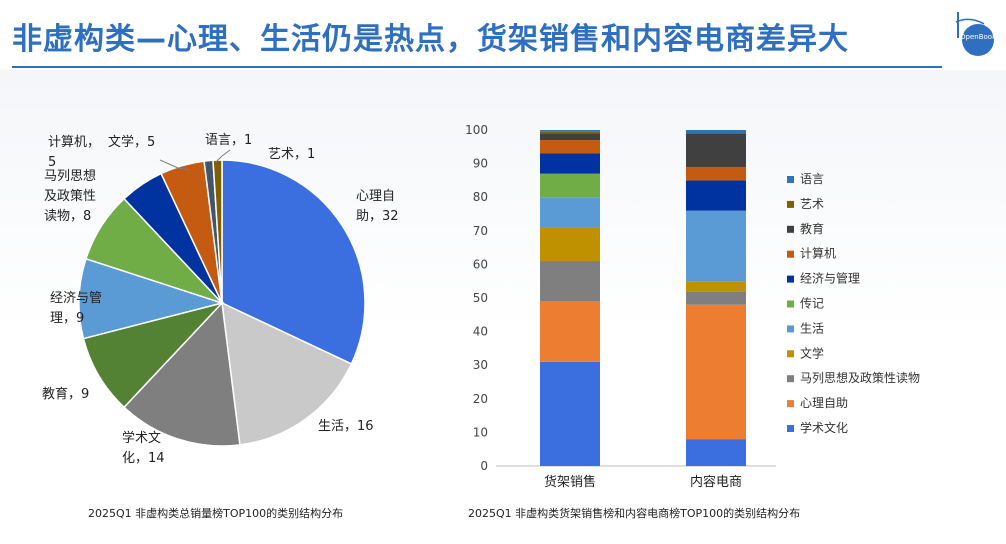 The image size is (1006, 544). Describe the element at coordinates (812, 303) in the screenshot. I see `legend-label: 传记` at that location.